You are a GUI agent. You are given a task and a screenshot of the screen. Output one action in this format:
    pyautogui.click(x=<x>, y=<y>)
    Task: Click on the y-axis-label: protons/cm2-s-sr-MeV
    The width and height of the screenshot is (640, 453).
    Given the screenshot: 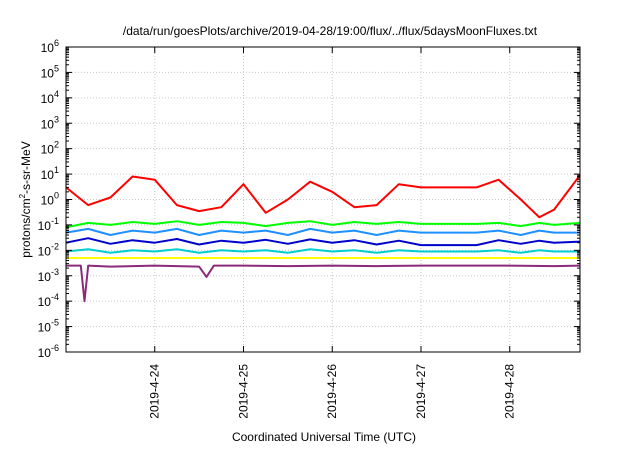 What is the action you would take?
    pyautogui.click(x=25, y=199)
    